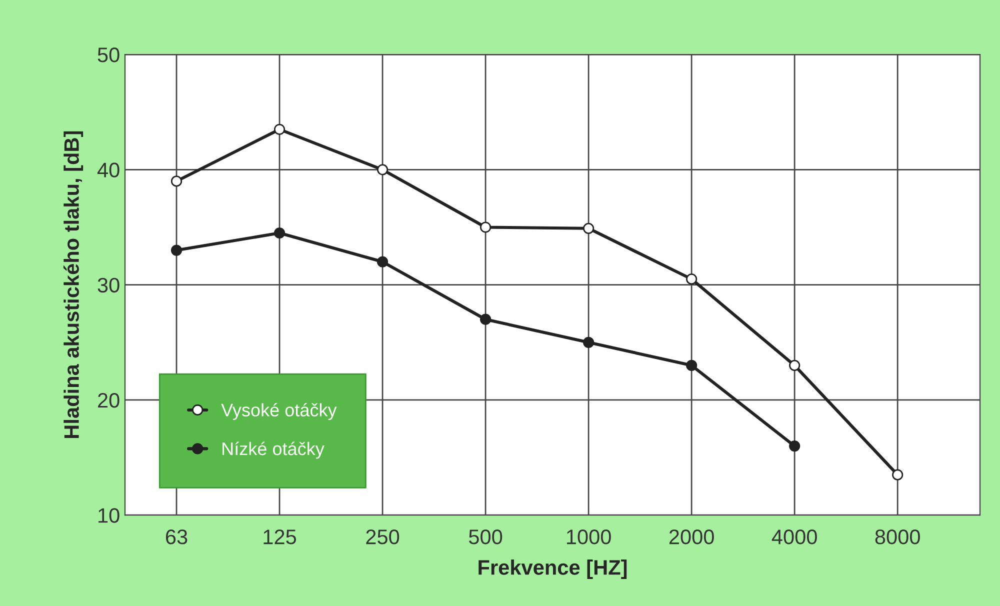  Describe the element at coordinates (177, 537) in the screenshot. I see `x-tick-label: 63` at that location.